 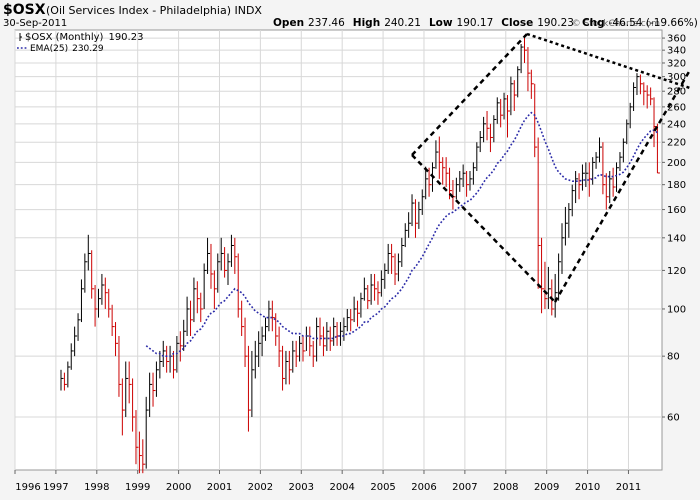 I want to click on x-tick-label: 2008, so click(x=505, y=487).